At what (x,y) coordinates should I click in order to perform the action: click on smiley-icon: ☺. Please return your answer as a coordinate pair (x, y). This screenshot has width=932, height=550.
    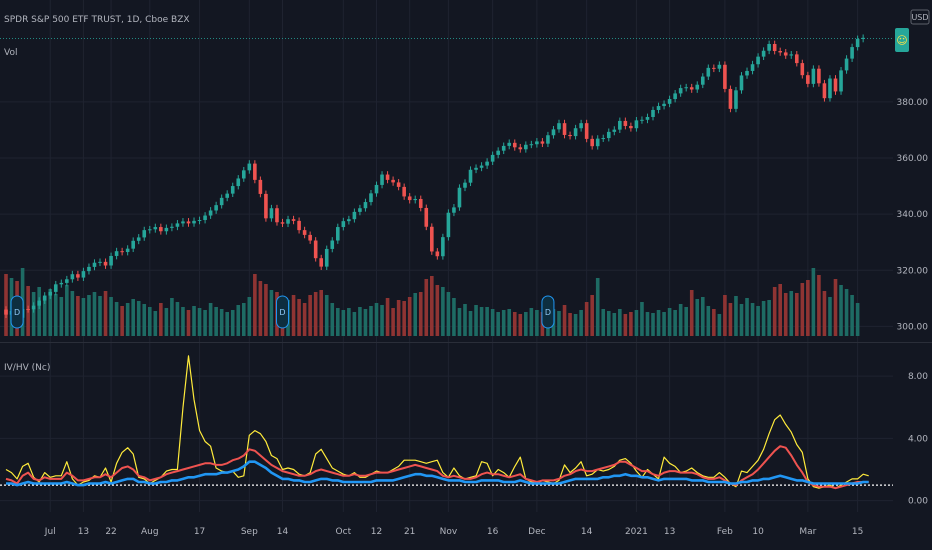
    Looking at the image, I should click on (901, 40).